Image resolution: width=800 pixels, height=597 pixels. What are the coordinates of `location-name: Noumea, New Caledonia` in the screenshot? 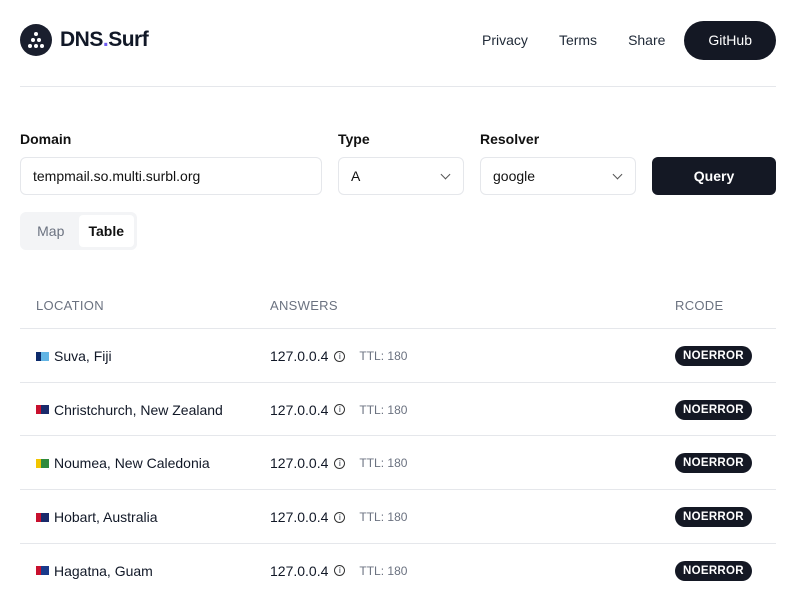 It's located at (132, 463).